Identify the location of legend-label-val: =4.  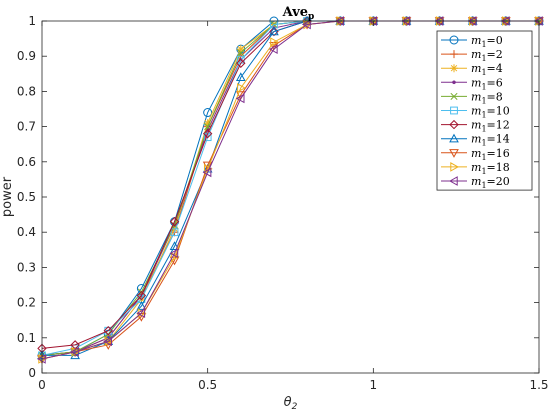
(495, 68).